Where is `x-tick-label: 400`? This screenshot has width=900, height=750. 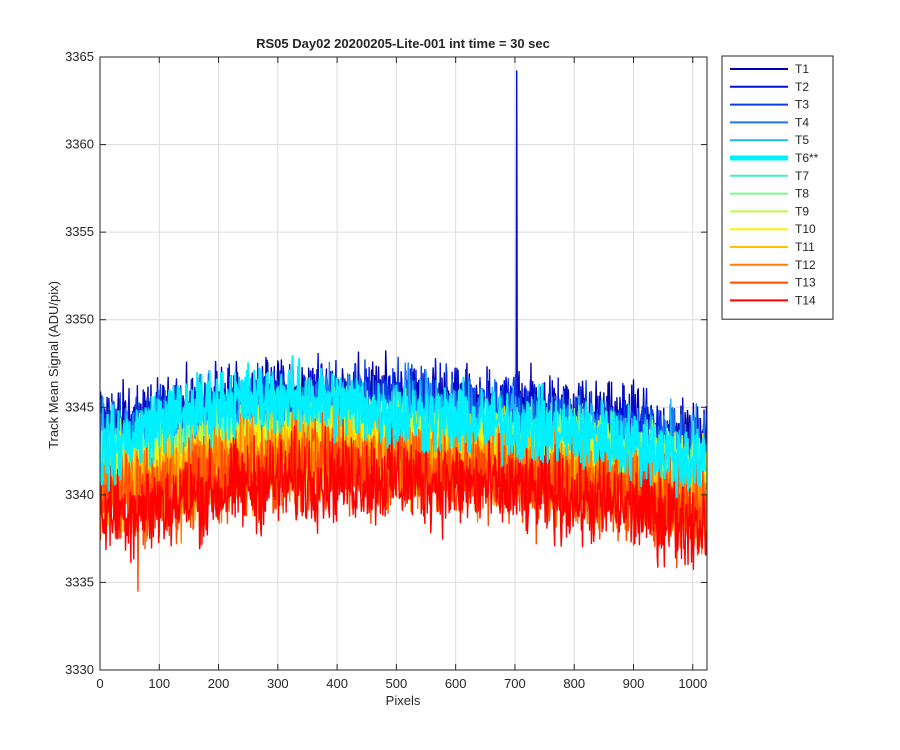
x-tick-label: 400 is located at coordinates (337, 683).